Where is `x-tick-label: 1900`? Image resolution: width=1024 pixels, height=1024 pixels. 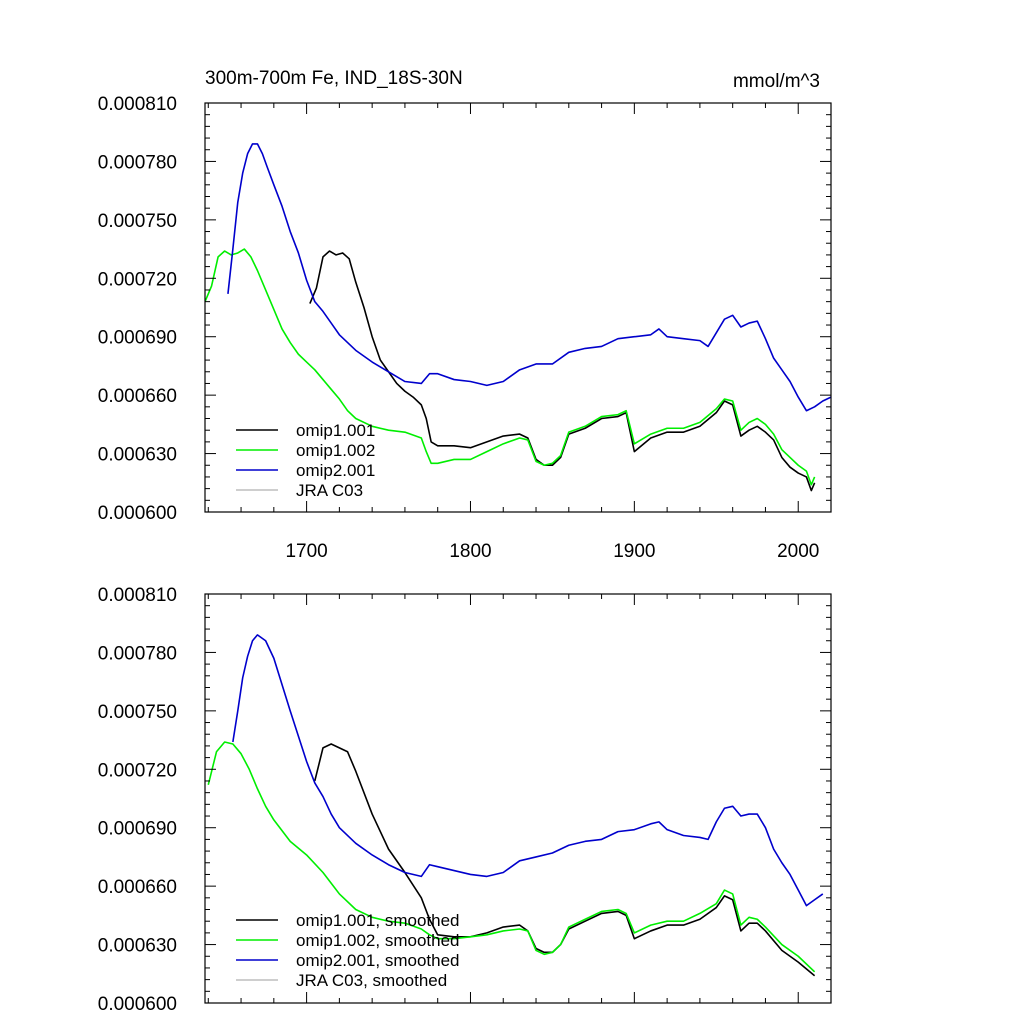
x-tick-label: 1900 is located at coordinates (634, 551).